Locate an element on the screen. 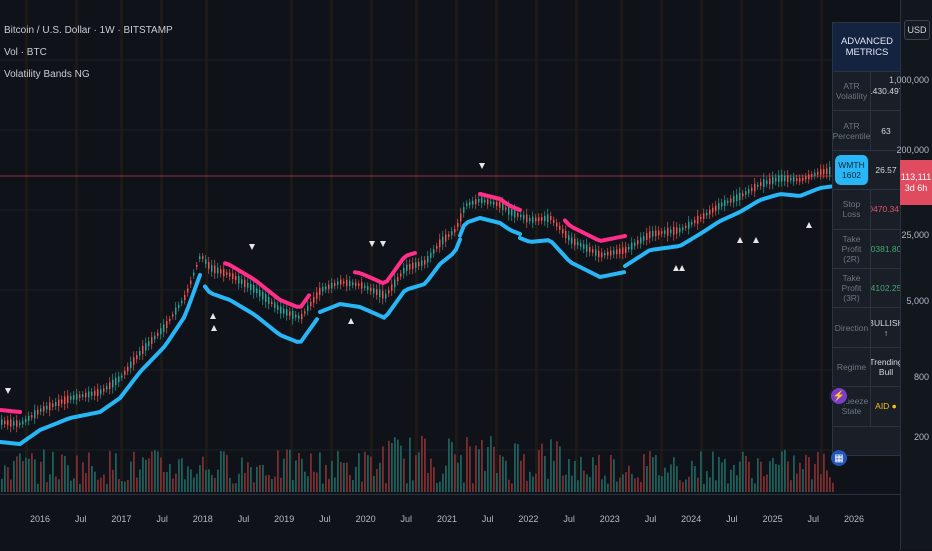  metric-label: Stop Loss is located at coordinates (852, 209).